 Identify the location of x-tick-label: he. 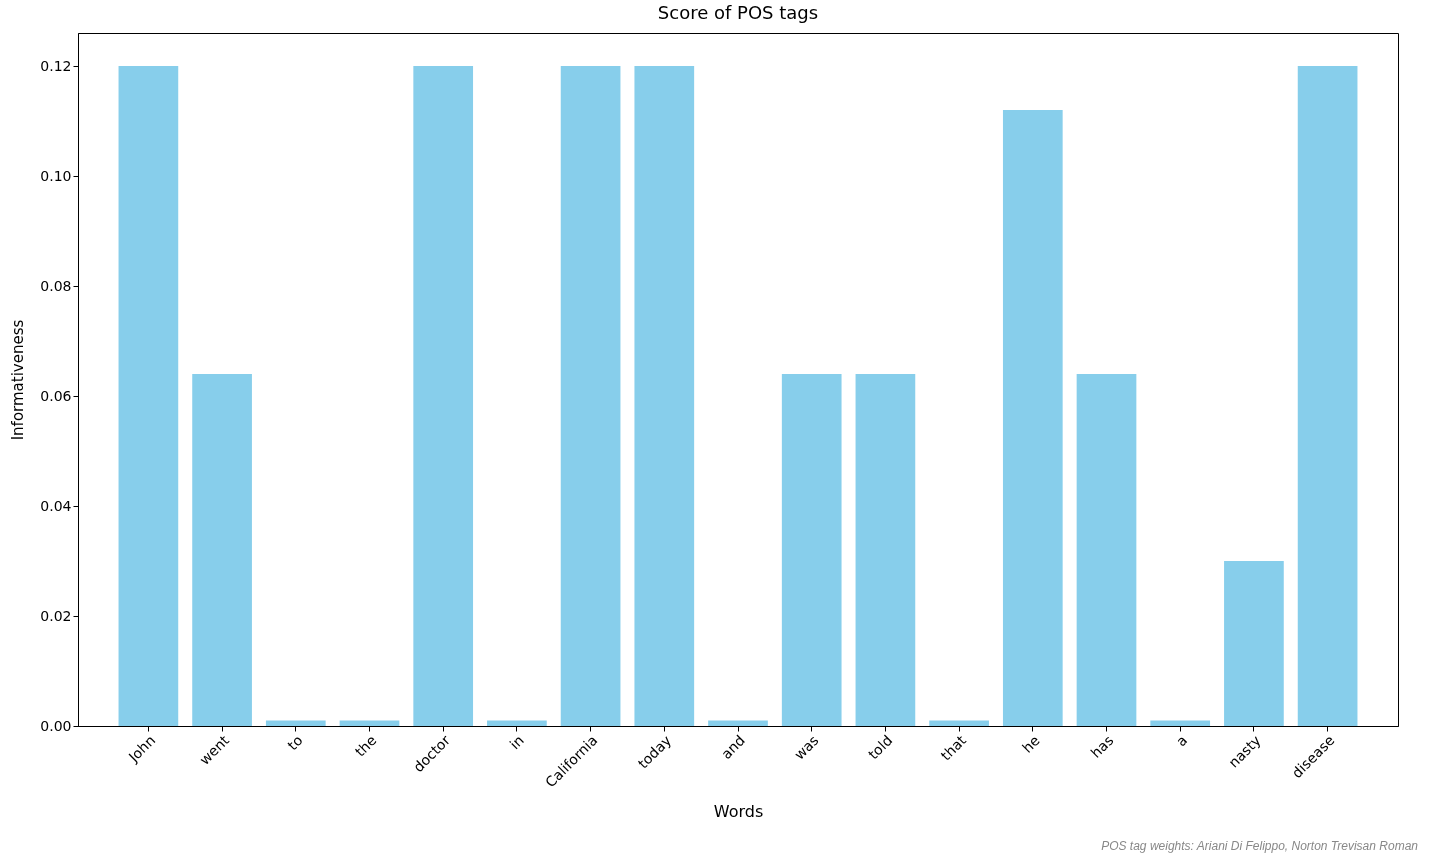
(1031, 744).